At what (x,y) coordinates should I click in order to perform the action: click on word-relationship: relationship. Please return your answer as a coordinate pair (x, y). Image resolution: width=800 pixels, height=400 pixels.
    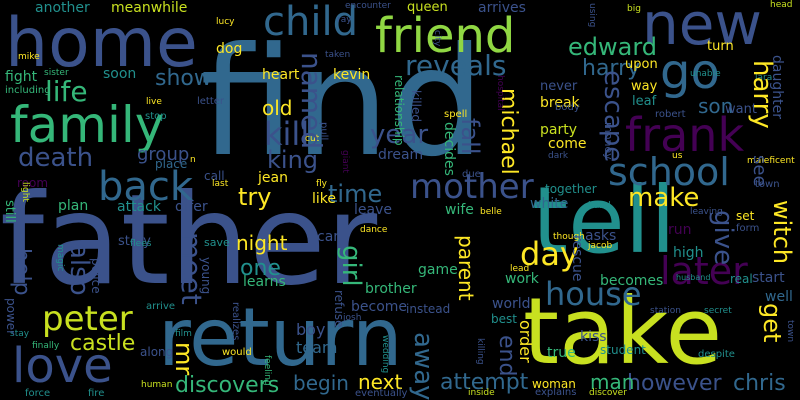
    Looking at the image, I should click on (399, 110).